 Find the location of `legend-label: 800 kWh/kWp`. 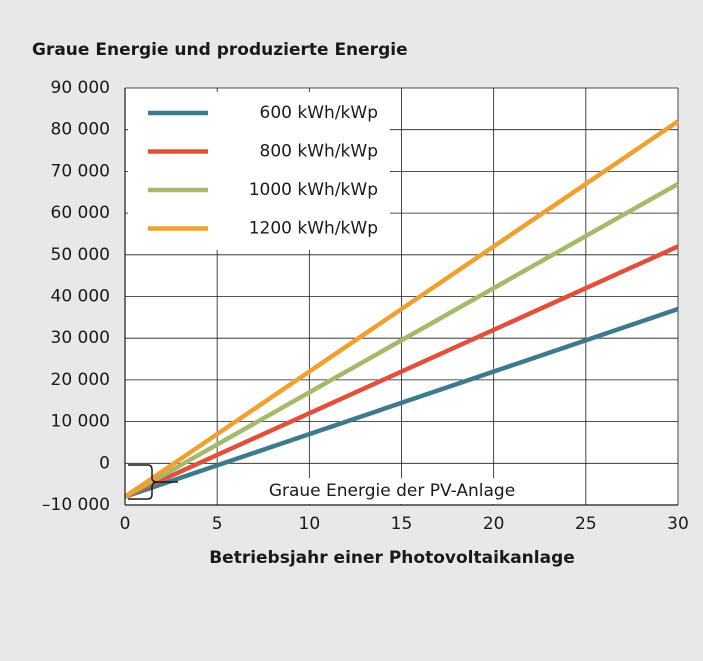

legend-label: 800 kWh/kWp is located at coordinates (319, 152).